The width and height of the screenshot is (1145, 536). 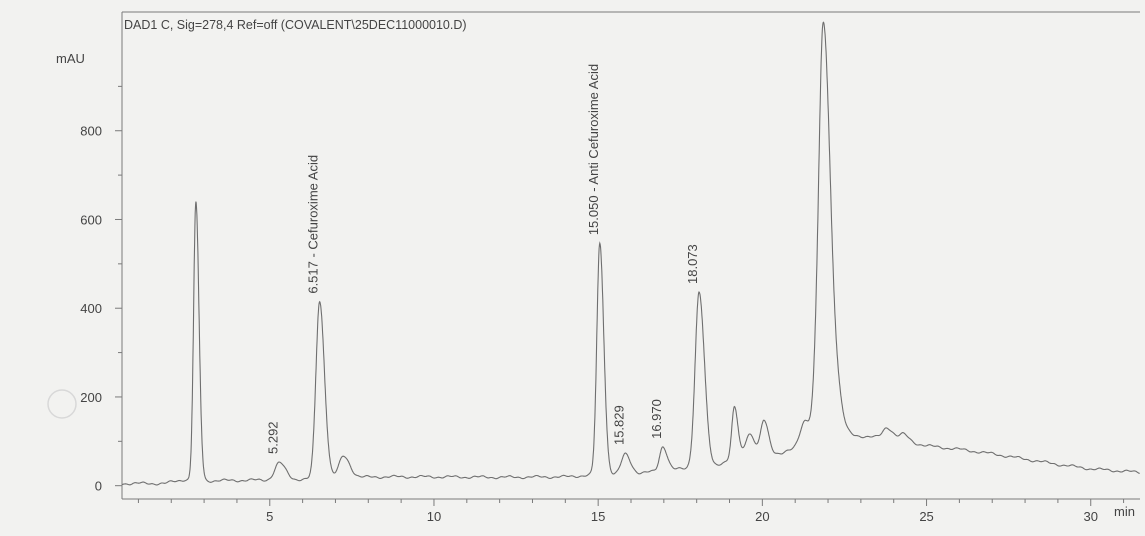 What do you see at coordinates (62, 404) in the screenshot?
I see `scan-mark-circle` at bounding box center [62, 404].